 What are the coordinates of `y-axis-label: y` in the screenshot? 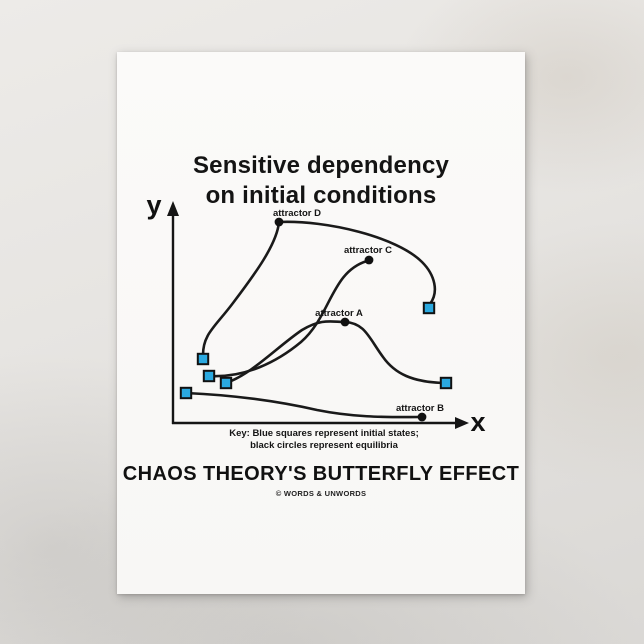 It's located at (153, 205).